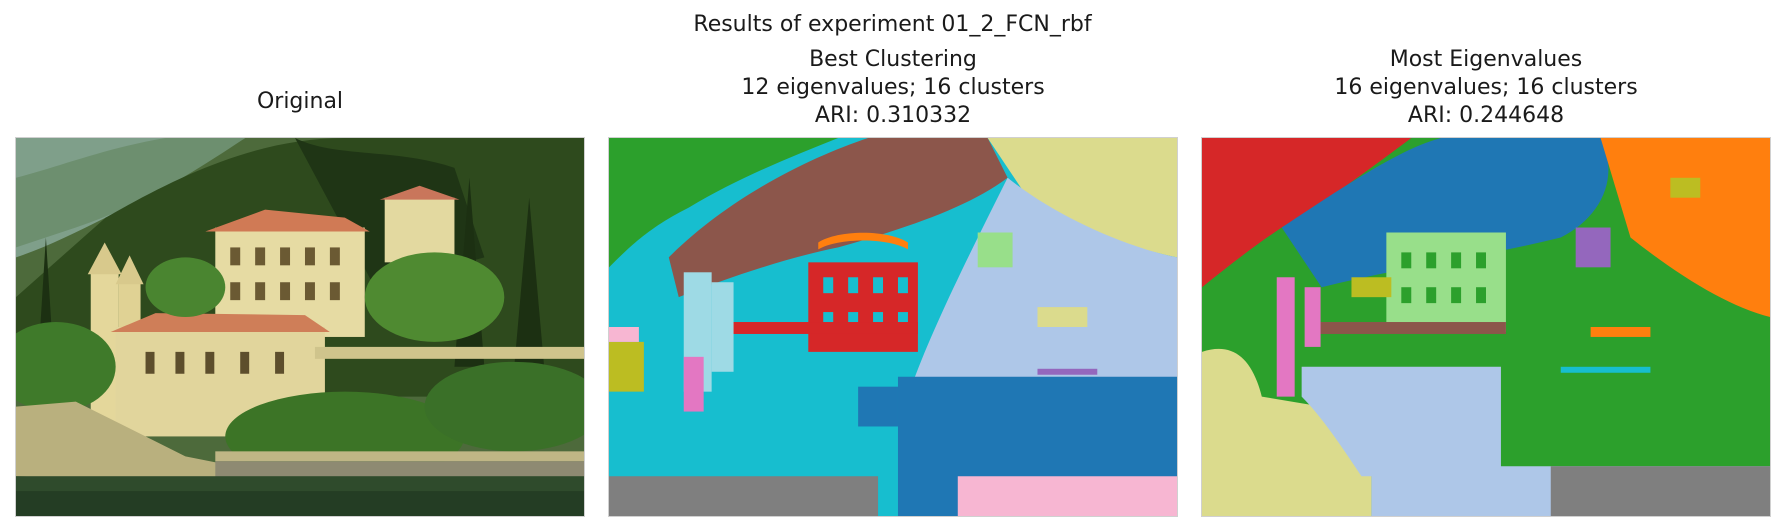 This screenshot has height=532, width=1785. Describe the element at coordinates (1486, 59) in the screenshot. I see `panel-title-line: Most Eigenvalues` at that location.